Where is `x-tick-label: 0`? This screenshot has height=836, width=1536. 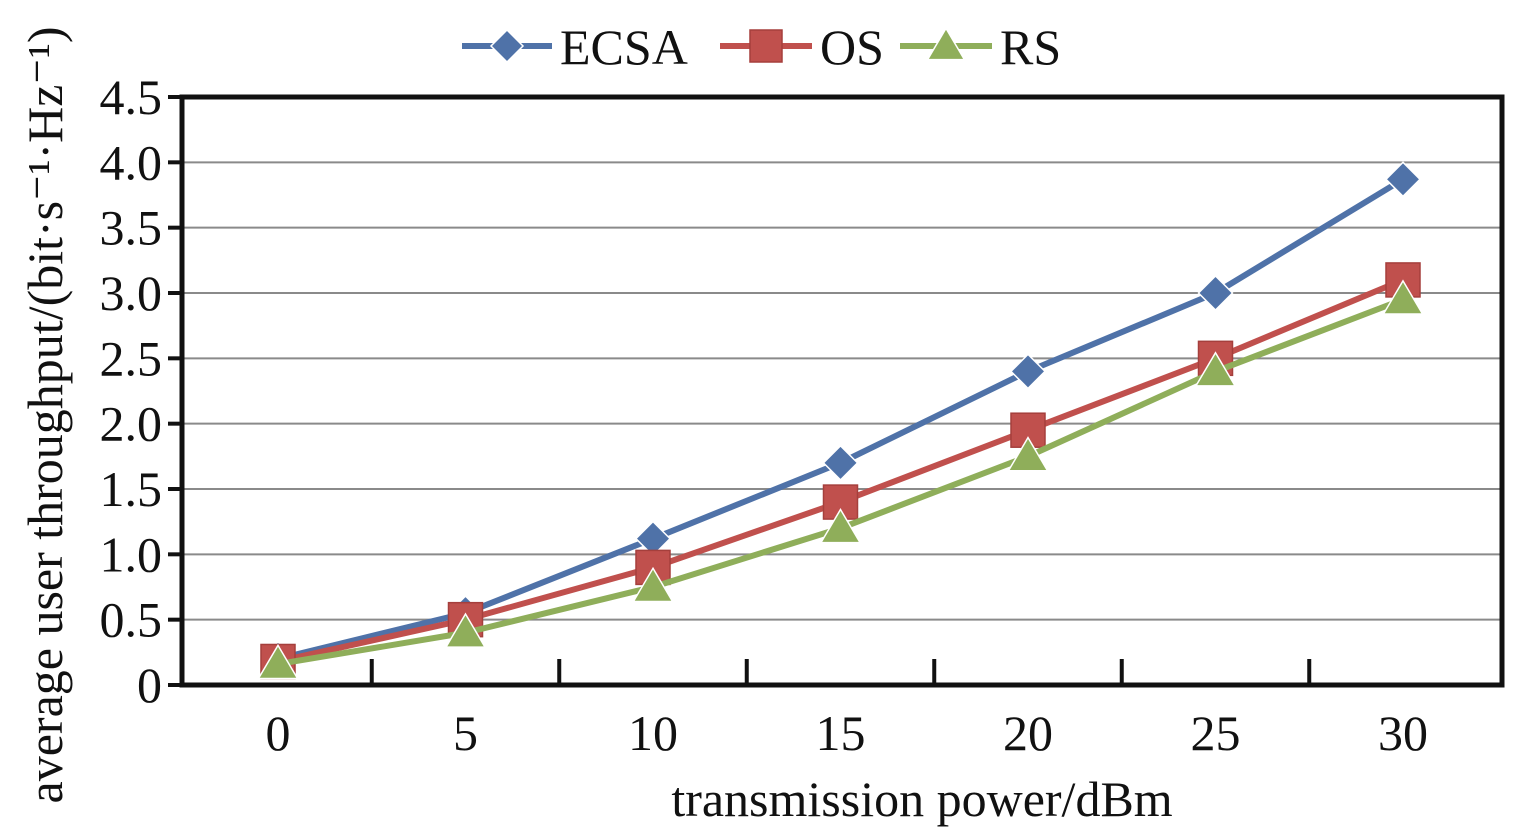 x-tick-label: 0 is located at coordinates (278, 733).